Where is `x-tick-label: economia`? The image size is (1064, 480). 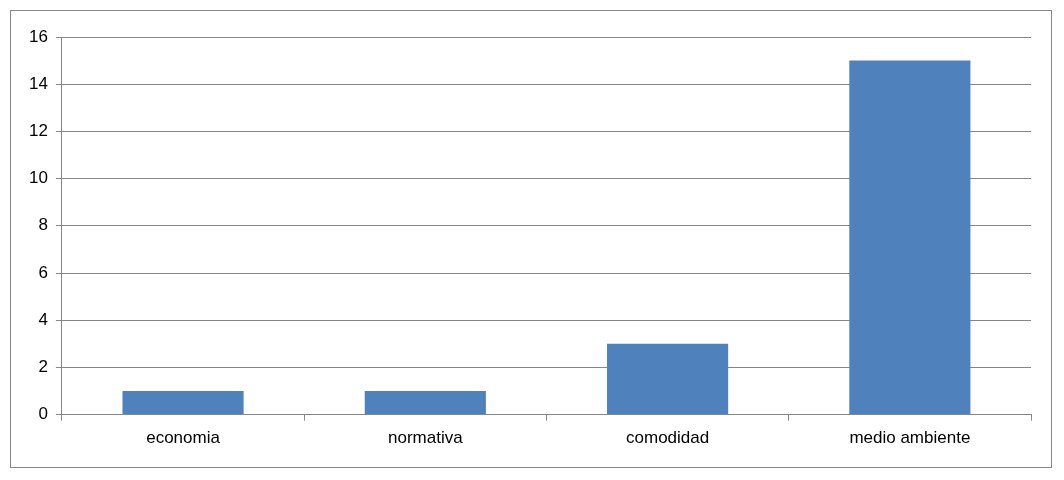
x-tick-label: economia is located at coordinates (183, 438).